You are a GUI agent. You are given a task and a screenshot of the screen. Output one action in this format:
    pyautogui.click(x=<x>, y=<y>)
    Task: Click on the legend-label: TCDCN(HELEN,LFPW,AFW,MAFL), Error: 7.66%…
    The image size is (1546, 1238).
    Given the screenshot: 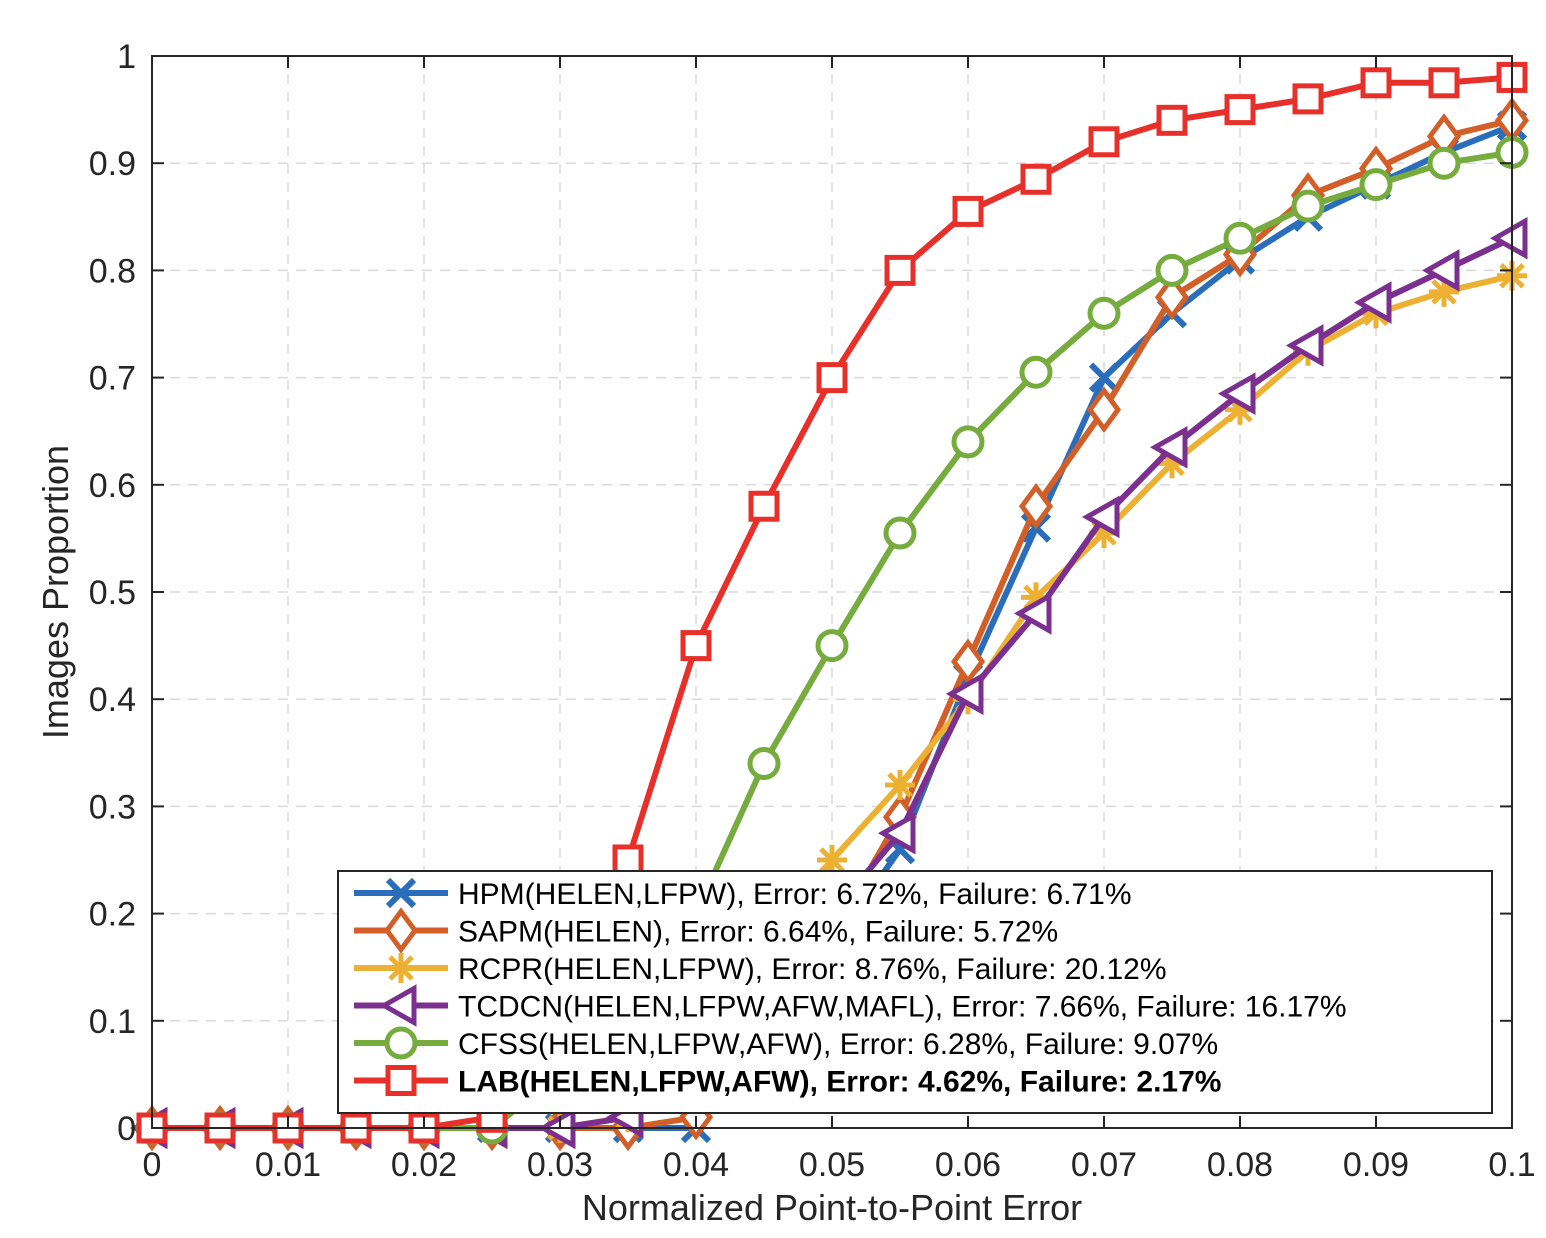 What is the action you would take?
    pyautogui.click(x=902, y=1007)
    